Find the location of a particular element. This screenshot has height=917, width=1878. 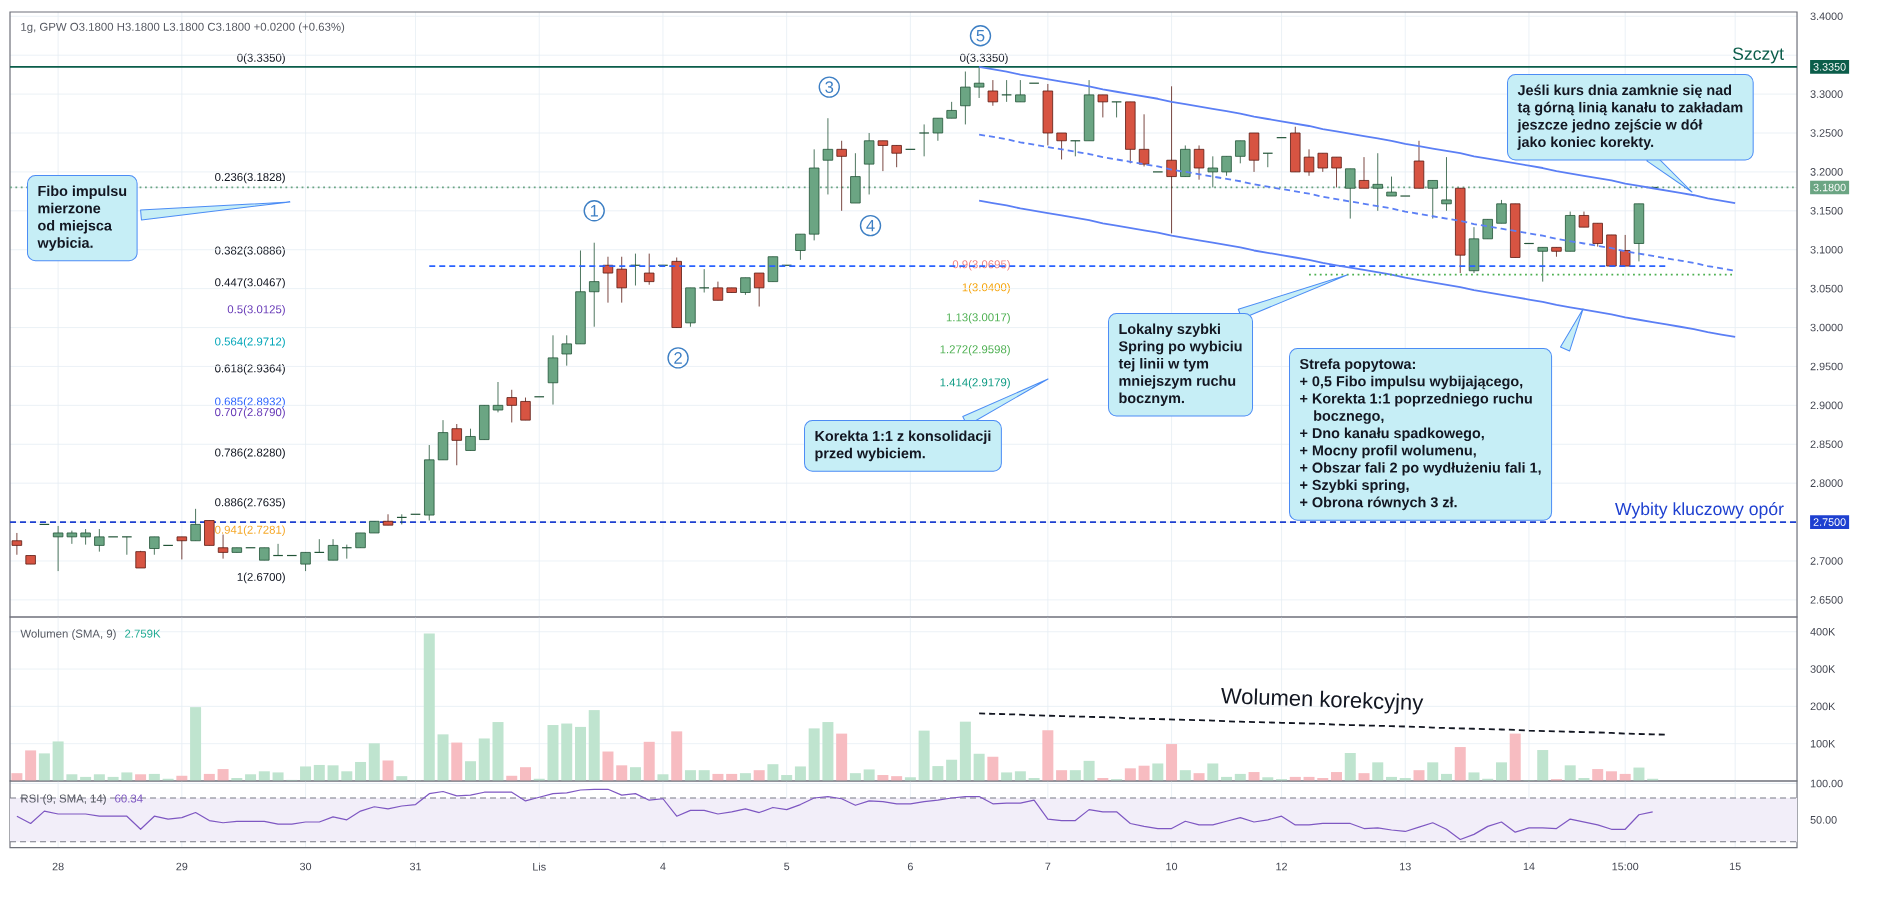

x-tick-label: 5 is located at coordinates (787, 866).